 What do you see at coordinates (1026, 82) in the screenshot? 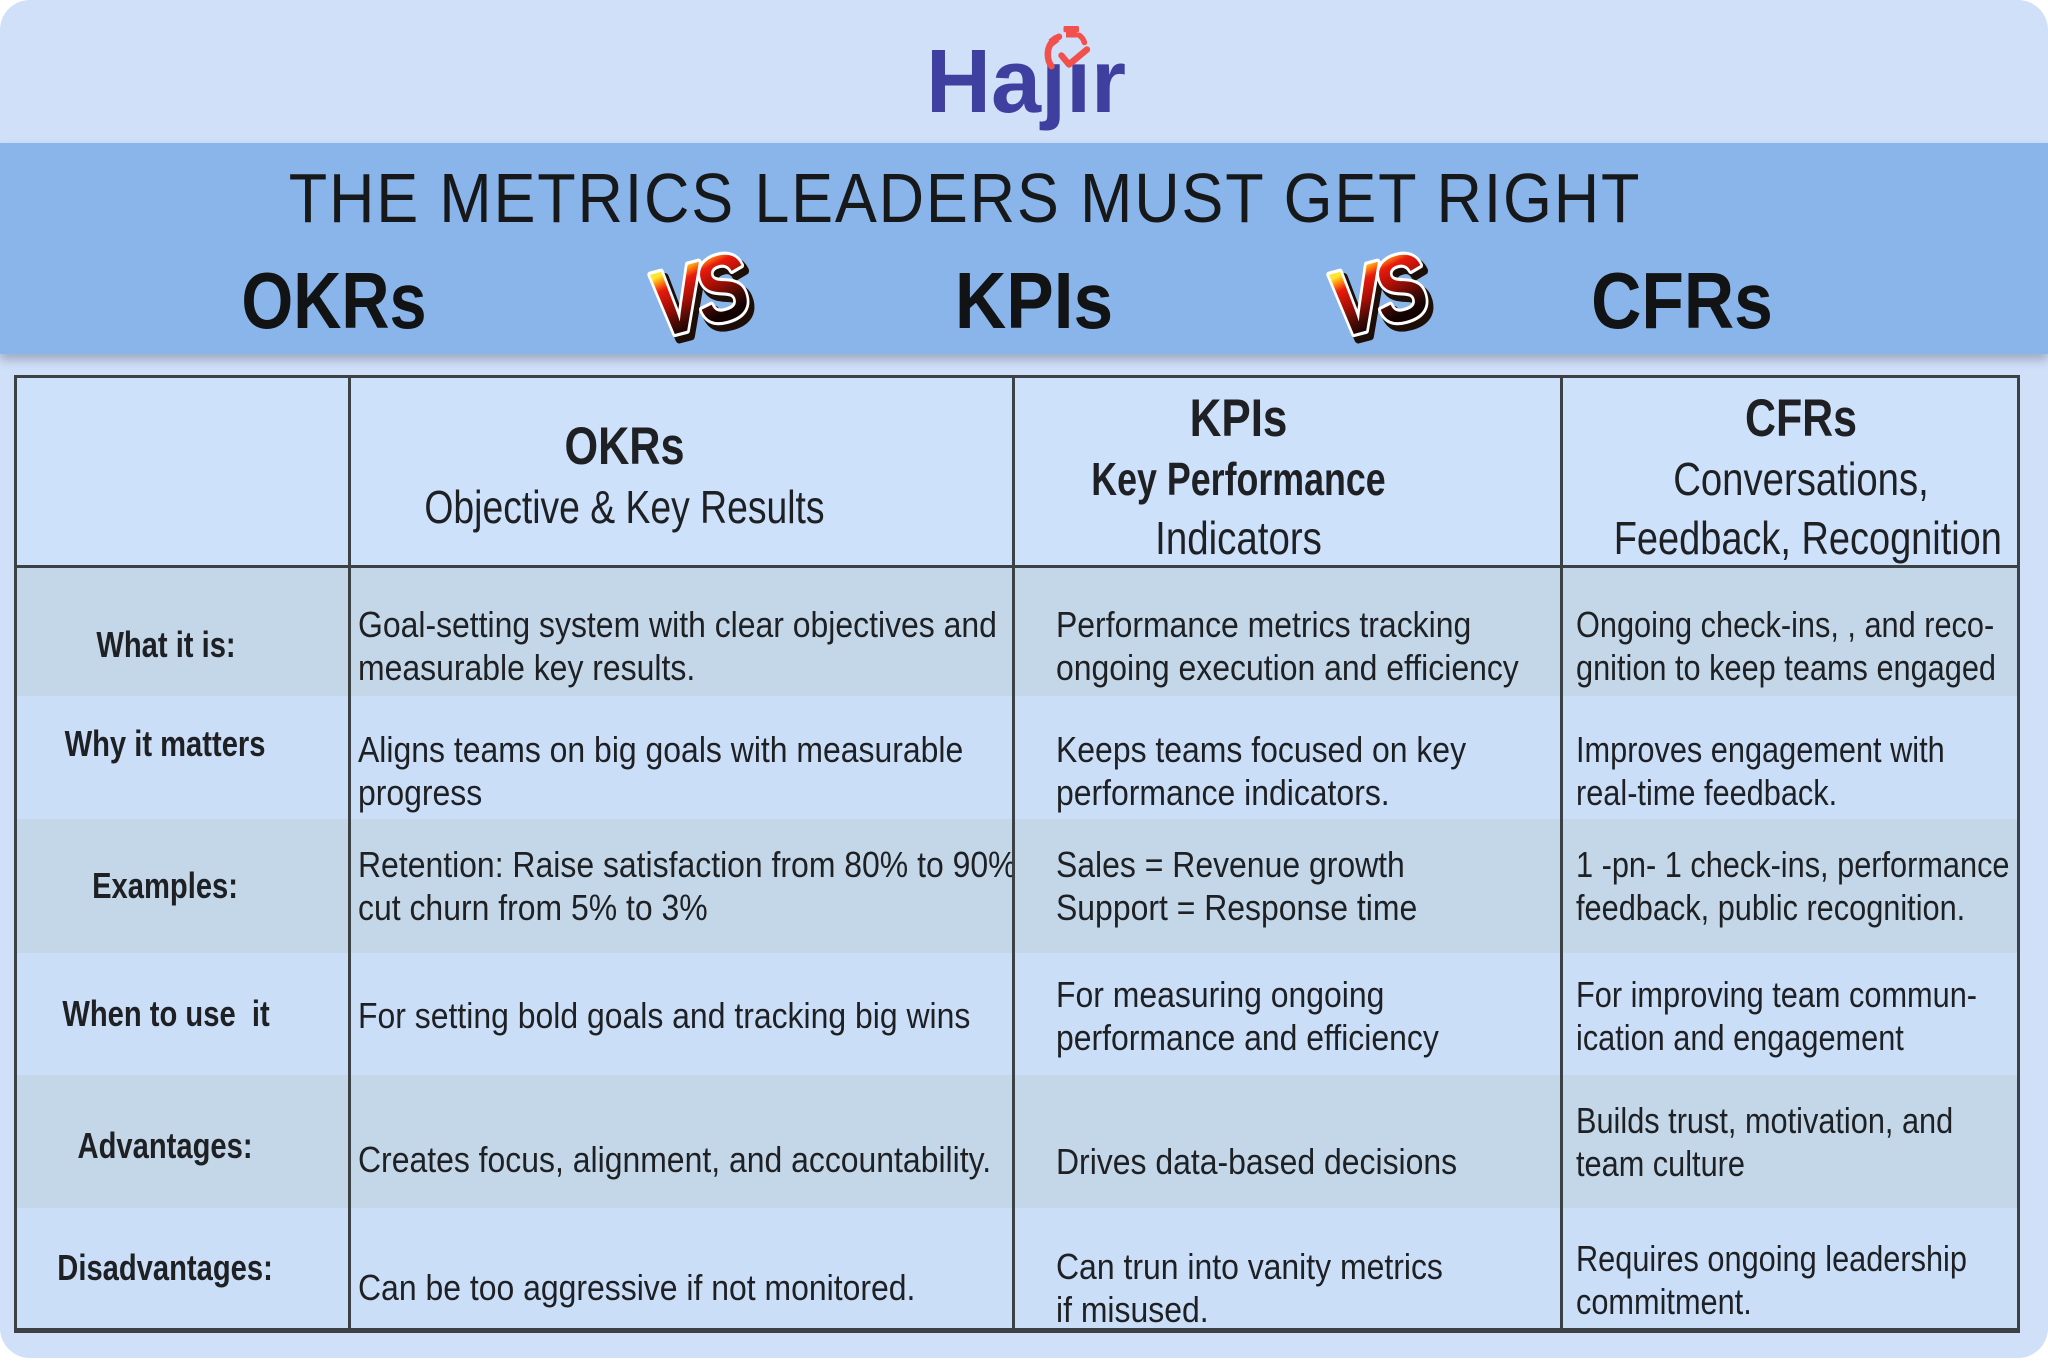
I see `svg-text: Haȷır` at bounding box center [1026, 82].